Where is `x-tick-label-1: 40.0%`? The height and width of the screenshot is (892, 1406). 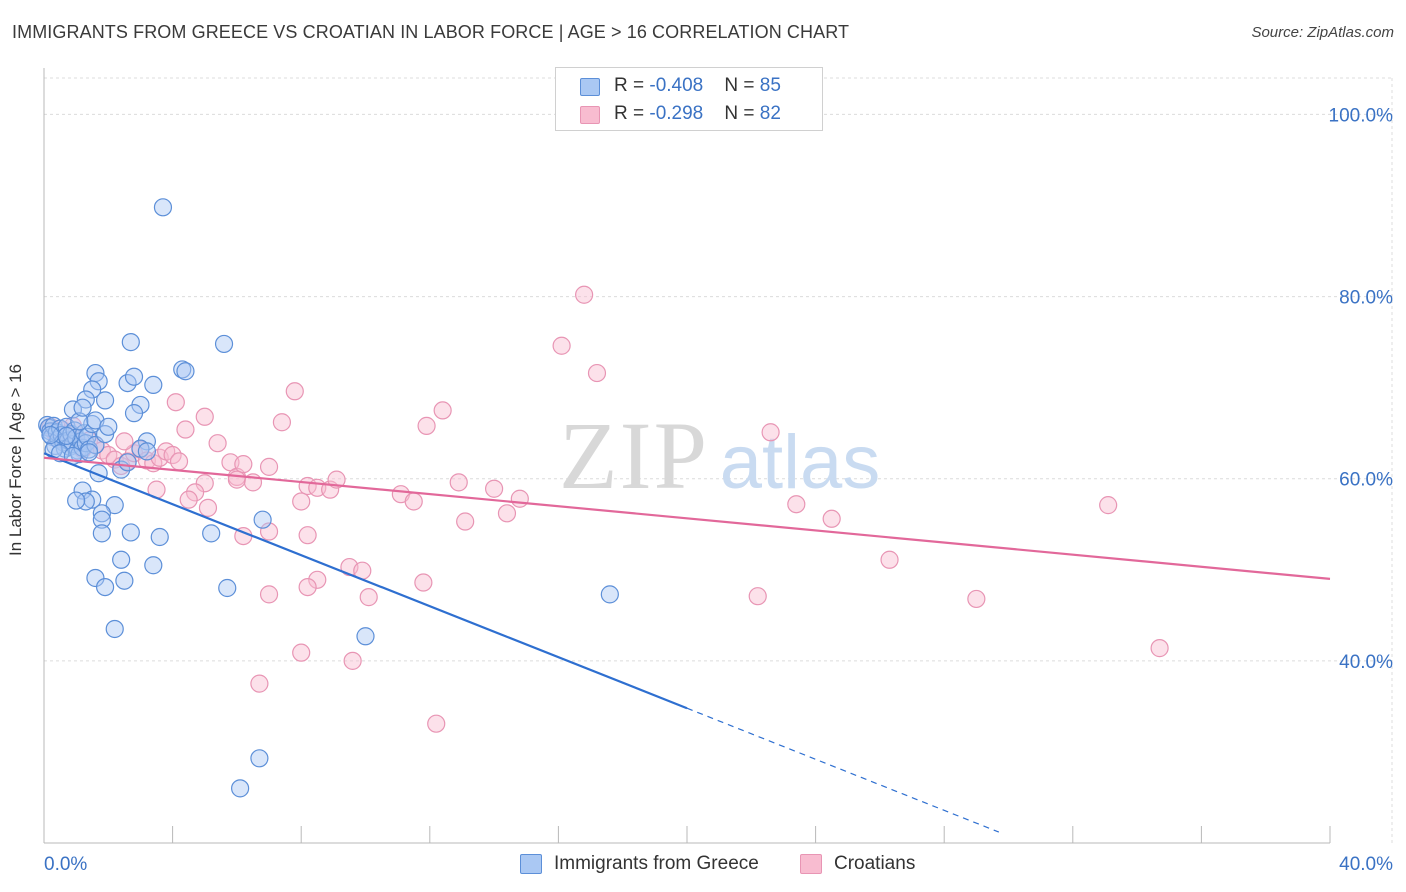 x-tick-label-1: 40.0% is located at coordinates (1366, 864).